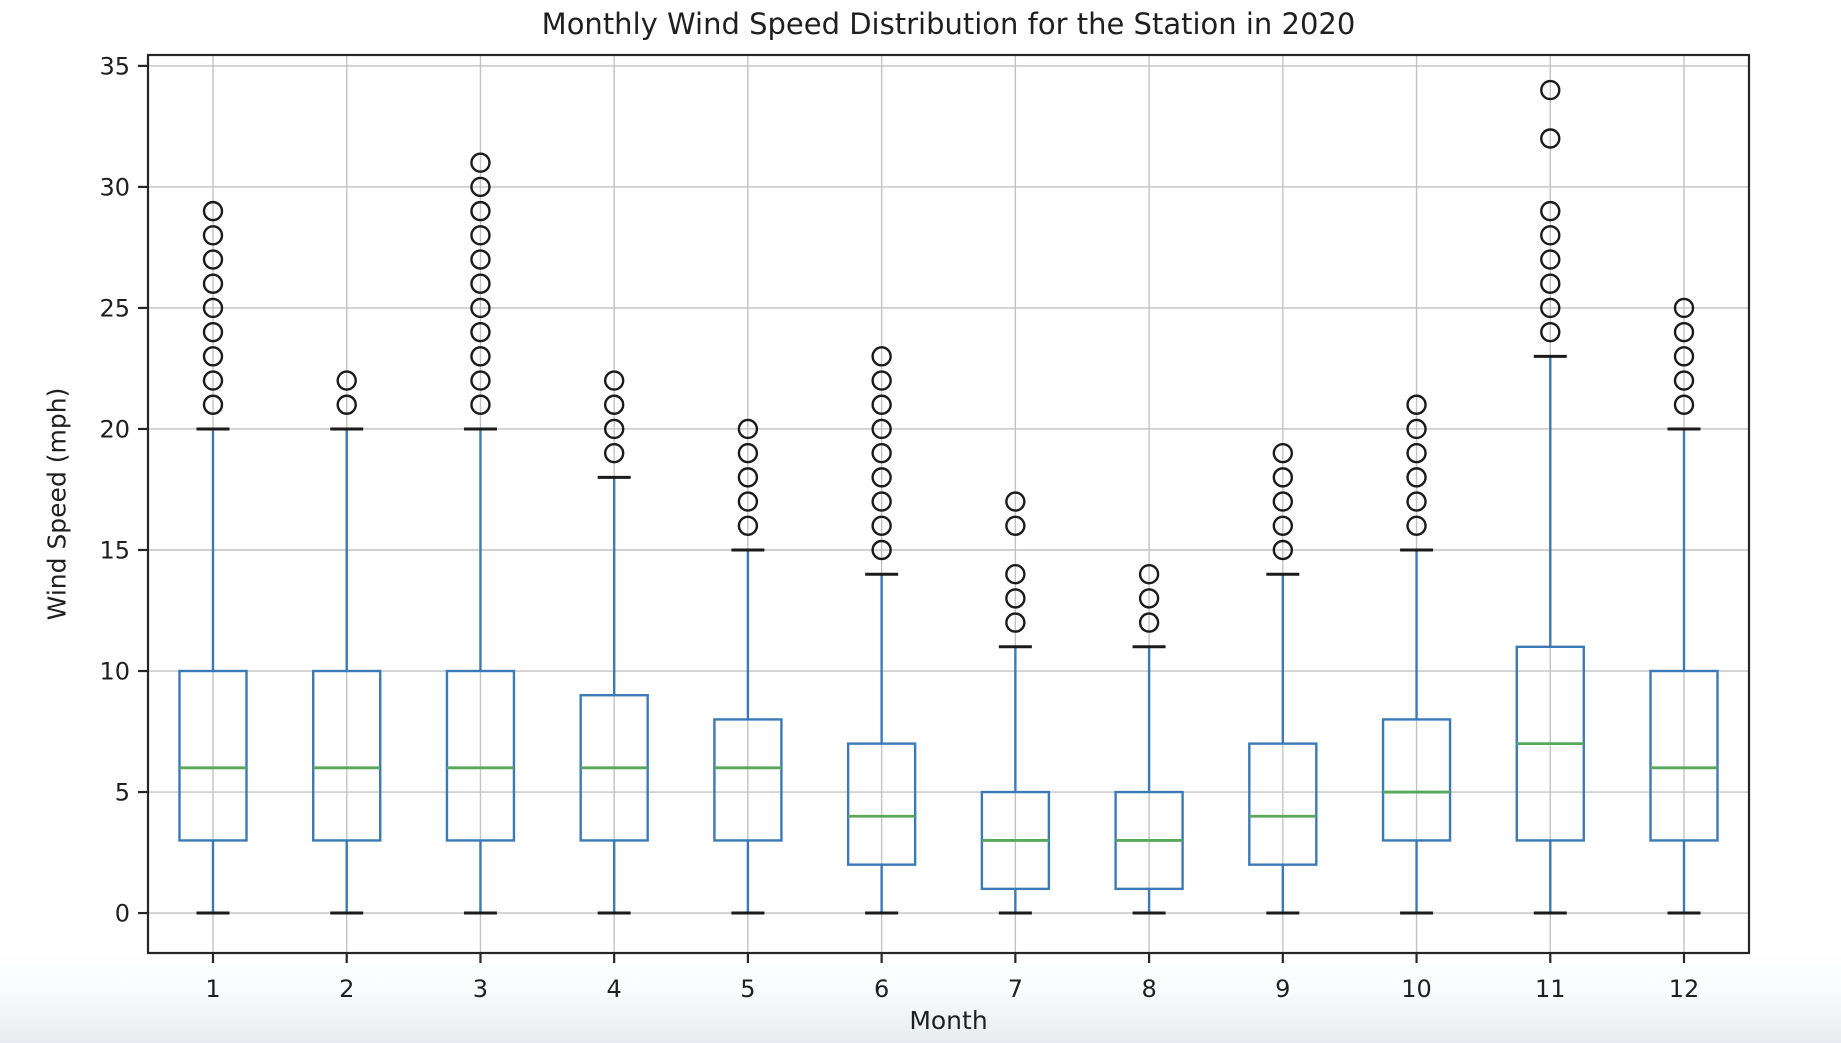  What do you see at coordinates (1684, 989) in the screenshot?
I see `x-tick-label: 12` at bounding box center [1684, 989].